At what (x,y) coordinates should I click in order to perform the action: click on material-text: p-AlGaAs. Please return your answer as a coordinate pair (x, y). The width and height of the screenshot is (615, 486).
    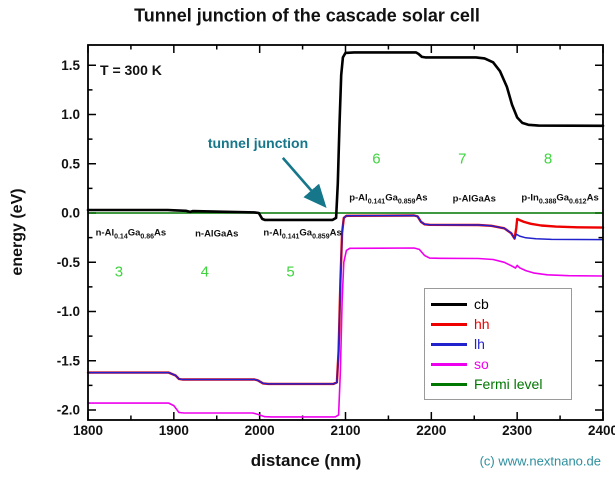
    Looking at the image, I should click on (474, 199).